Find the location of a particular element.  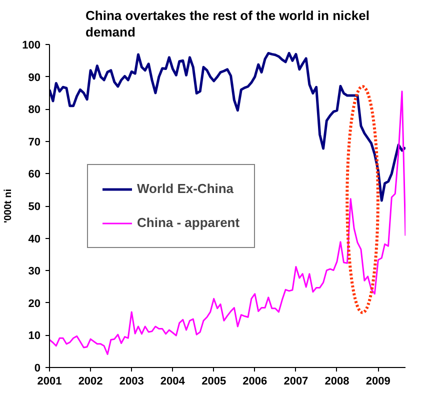

x-tick-label: 2008 is located at coordinates (337, 382).